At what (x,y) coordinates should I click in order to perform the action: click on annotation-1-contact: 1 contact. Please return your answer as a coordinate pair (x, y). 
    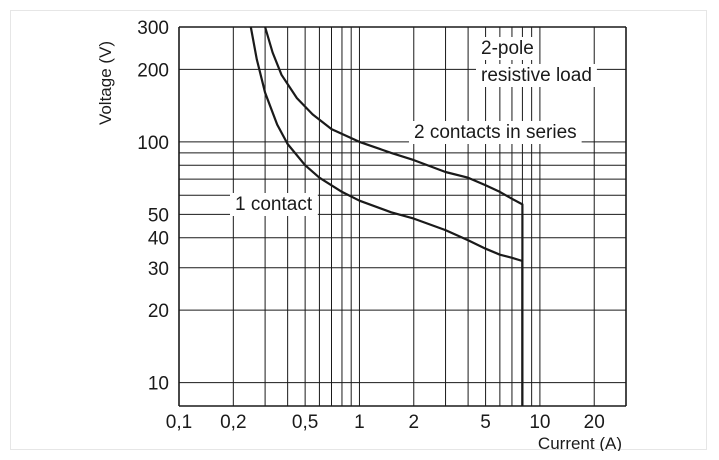
    Looking at the image, I should click on (274, 204).